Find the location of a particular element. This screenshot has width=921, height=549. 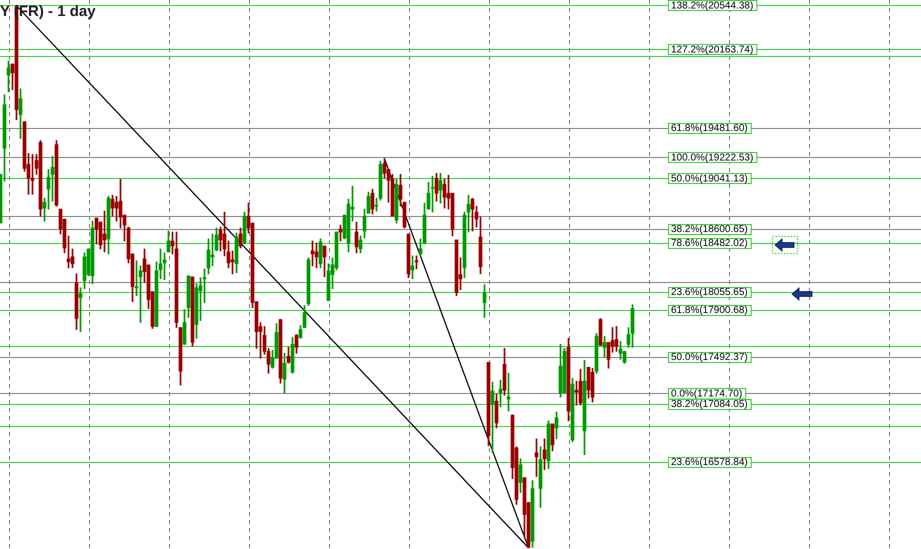

ref-line-label: 38.2%(17084.05) is located at coordinates (709, 404).